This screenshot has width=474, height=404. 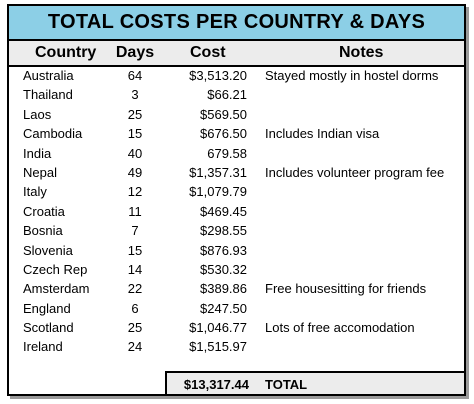 I want to click on cell-country: Cambodia, so click(x=53, y=134).